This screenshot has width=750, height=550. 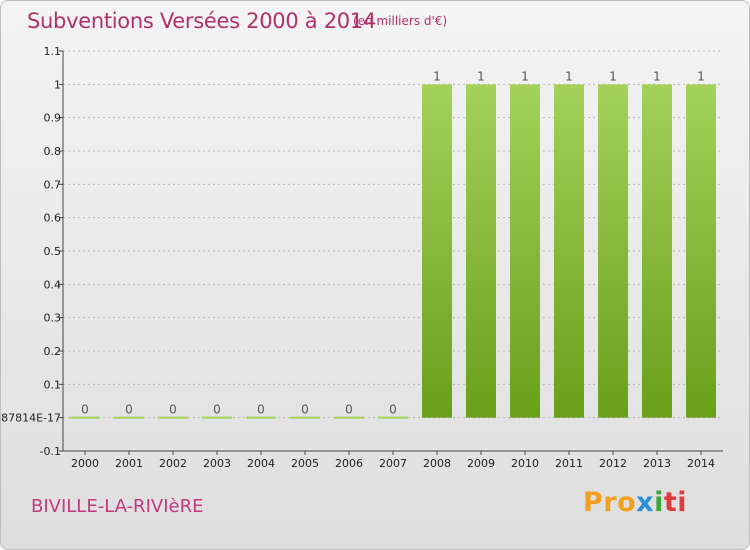 I want to click on x-tick-label: 2011, so click(x=569, y=463).